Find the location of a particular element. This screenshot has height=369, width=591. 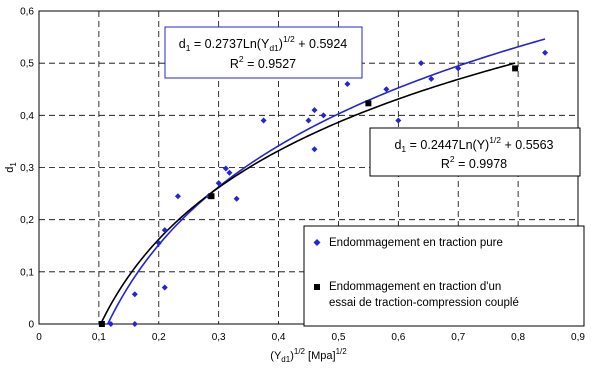

x-tick-label: 0,9 is located at coordinates (578, 337).